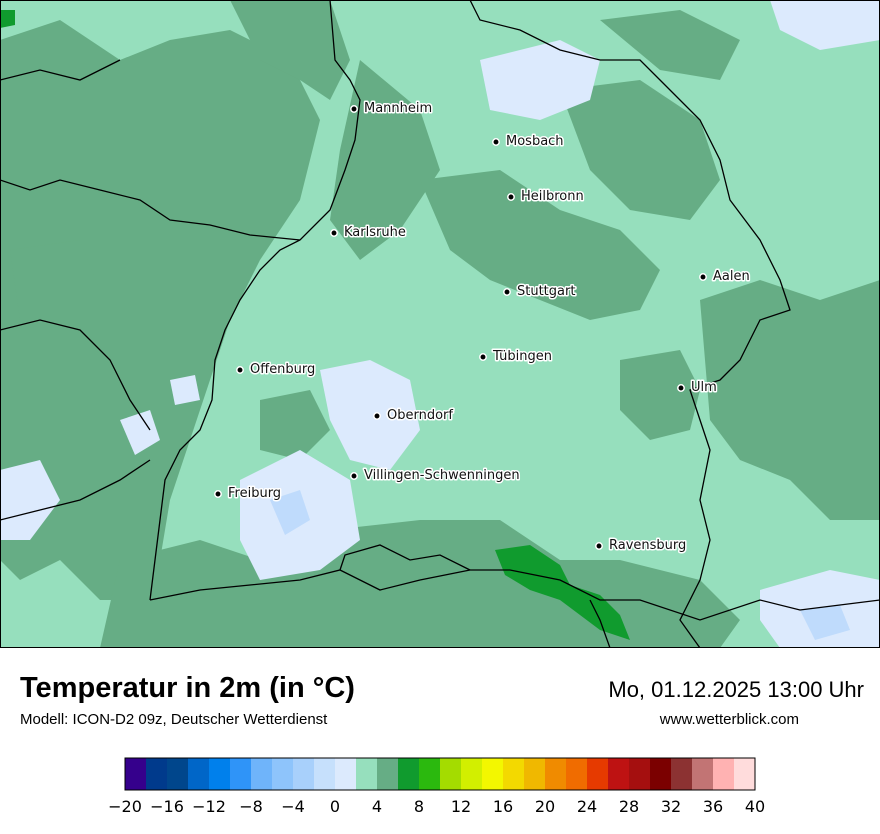 Image resolution: width=880 pixels, height=834 pixels. Describe the element at coordinates (671, 806) in the screenshot. I see `legend-tick-label: 32` at that location.